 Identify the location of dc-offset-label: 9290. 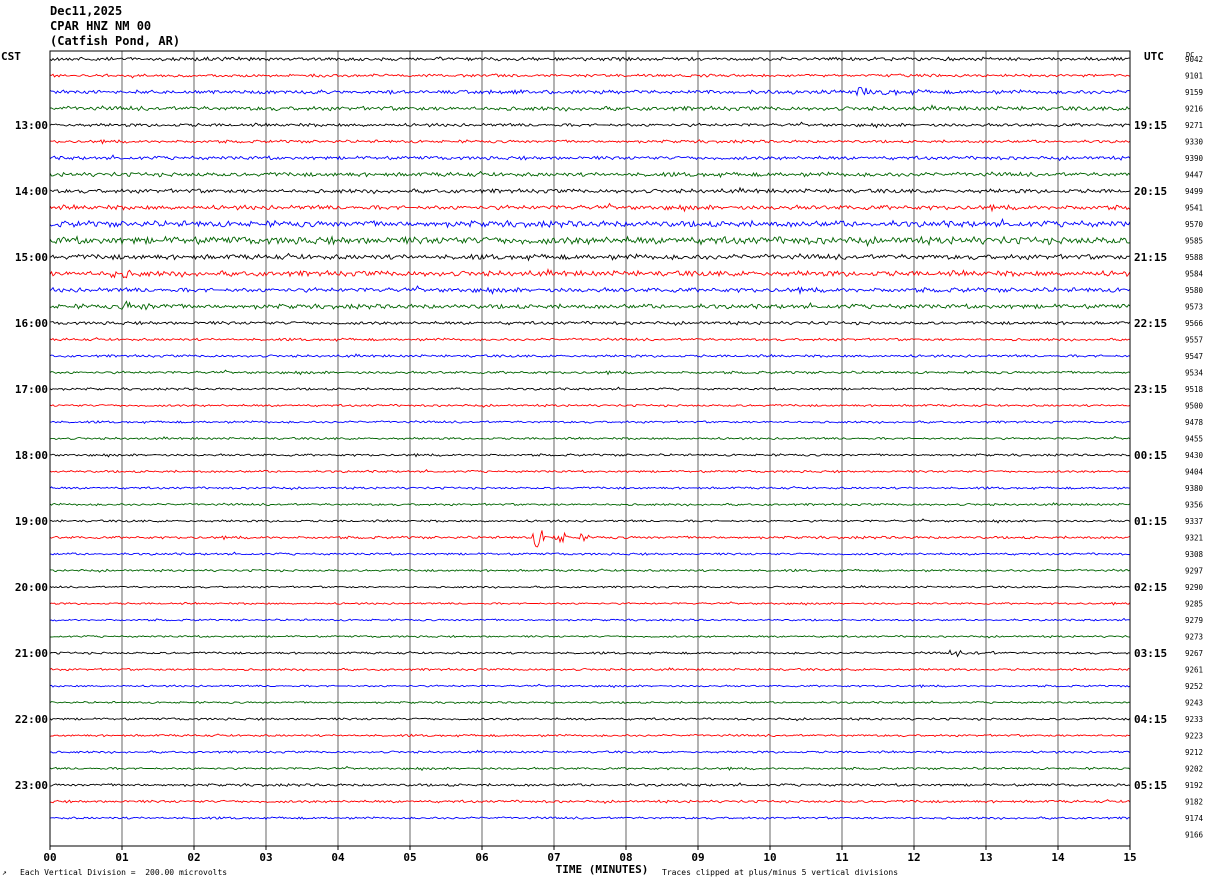
(1194, 587).